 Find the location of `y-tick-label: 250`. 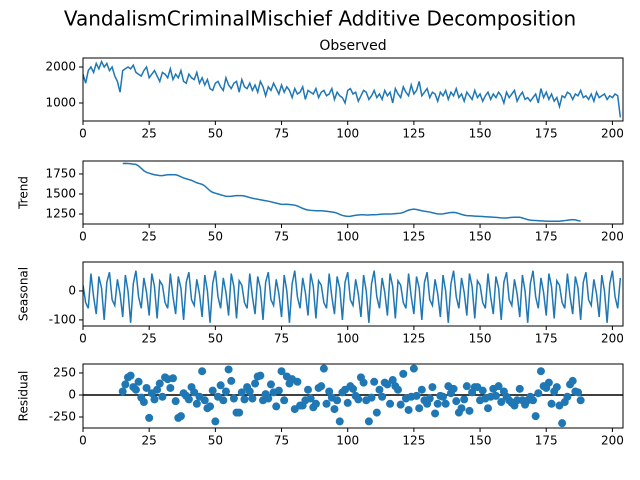

y-tick-label: 250 is located at coordinates (64, 372).